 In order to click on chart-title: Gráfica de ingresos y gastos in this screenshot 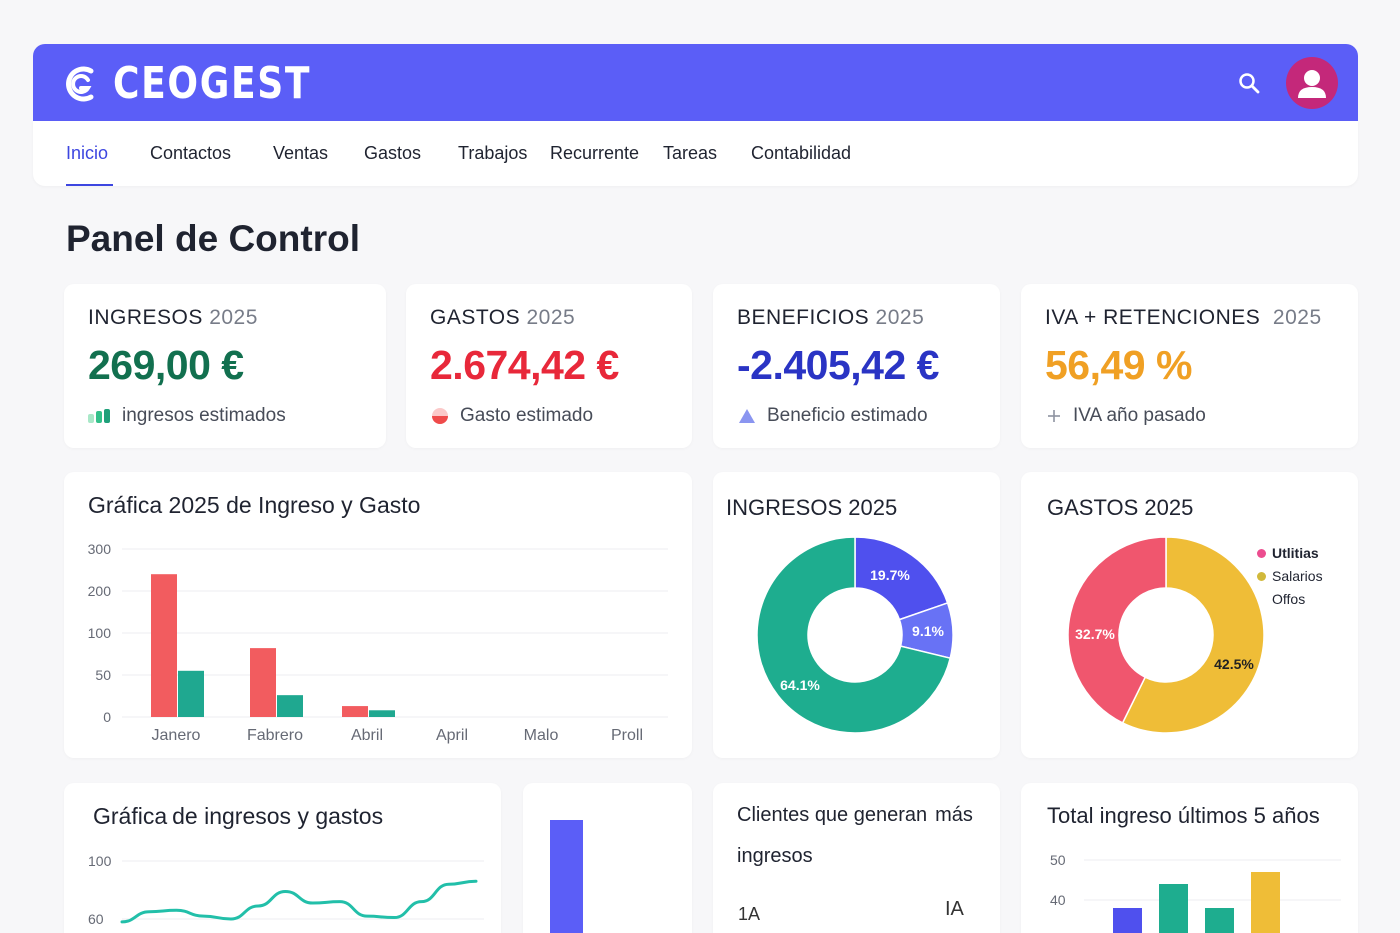, I will do `click(238, 816)`.